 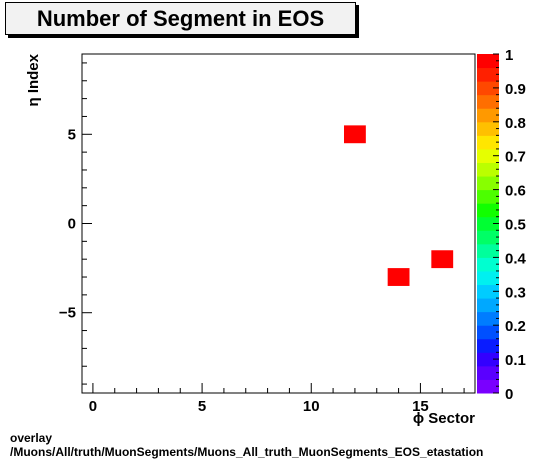 What do you see at coordinates (72, 134) in the screenshot?
I see `y-tick-label: 5` at bounding box center [72, 134].